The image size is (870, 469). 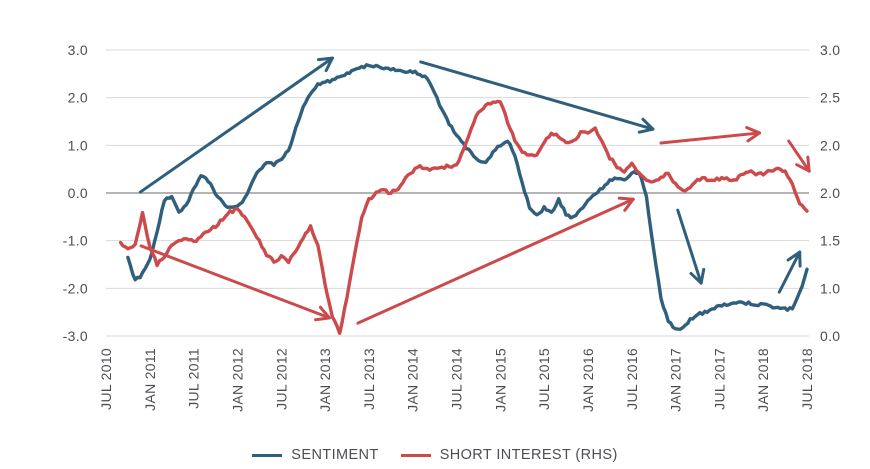 I want to click on right-axis-tick-label: 0.0, so click(x=830, y=336).